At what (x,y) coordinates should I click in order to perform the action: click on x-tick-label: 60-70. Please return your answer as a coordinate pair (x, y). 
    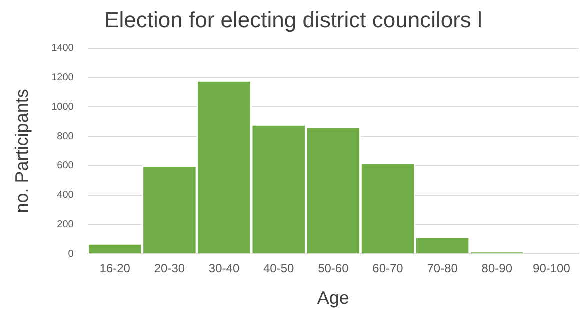
    Looking at the image, I should click on (388, 269).